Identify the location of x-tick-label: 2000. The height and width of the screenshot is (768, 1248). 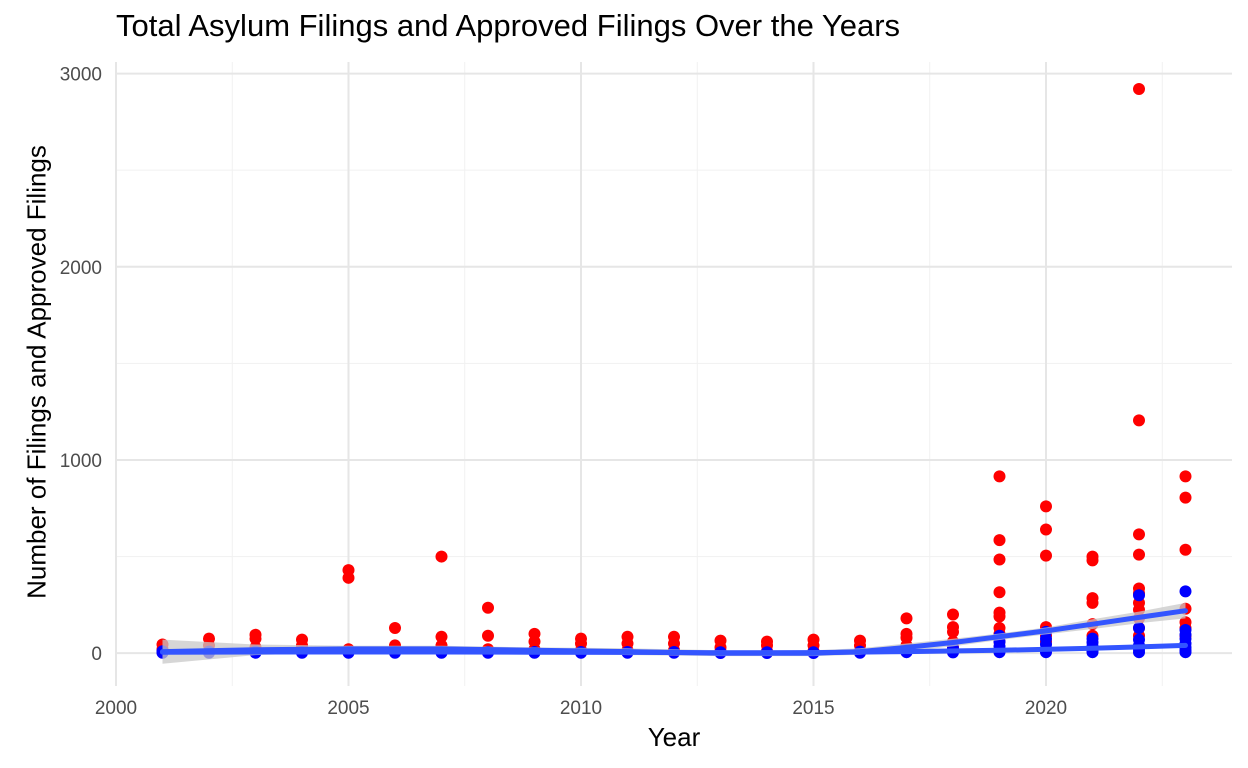
(116, 708).